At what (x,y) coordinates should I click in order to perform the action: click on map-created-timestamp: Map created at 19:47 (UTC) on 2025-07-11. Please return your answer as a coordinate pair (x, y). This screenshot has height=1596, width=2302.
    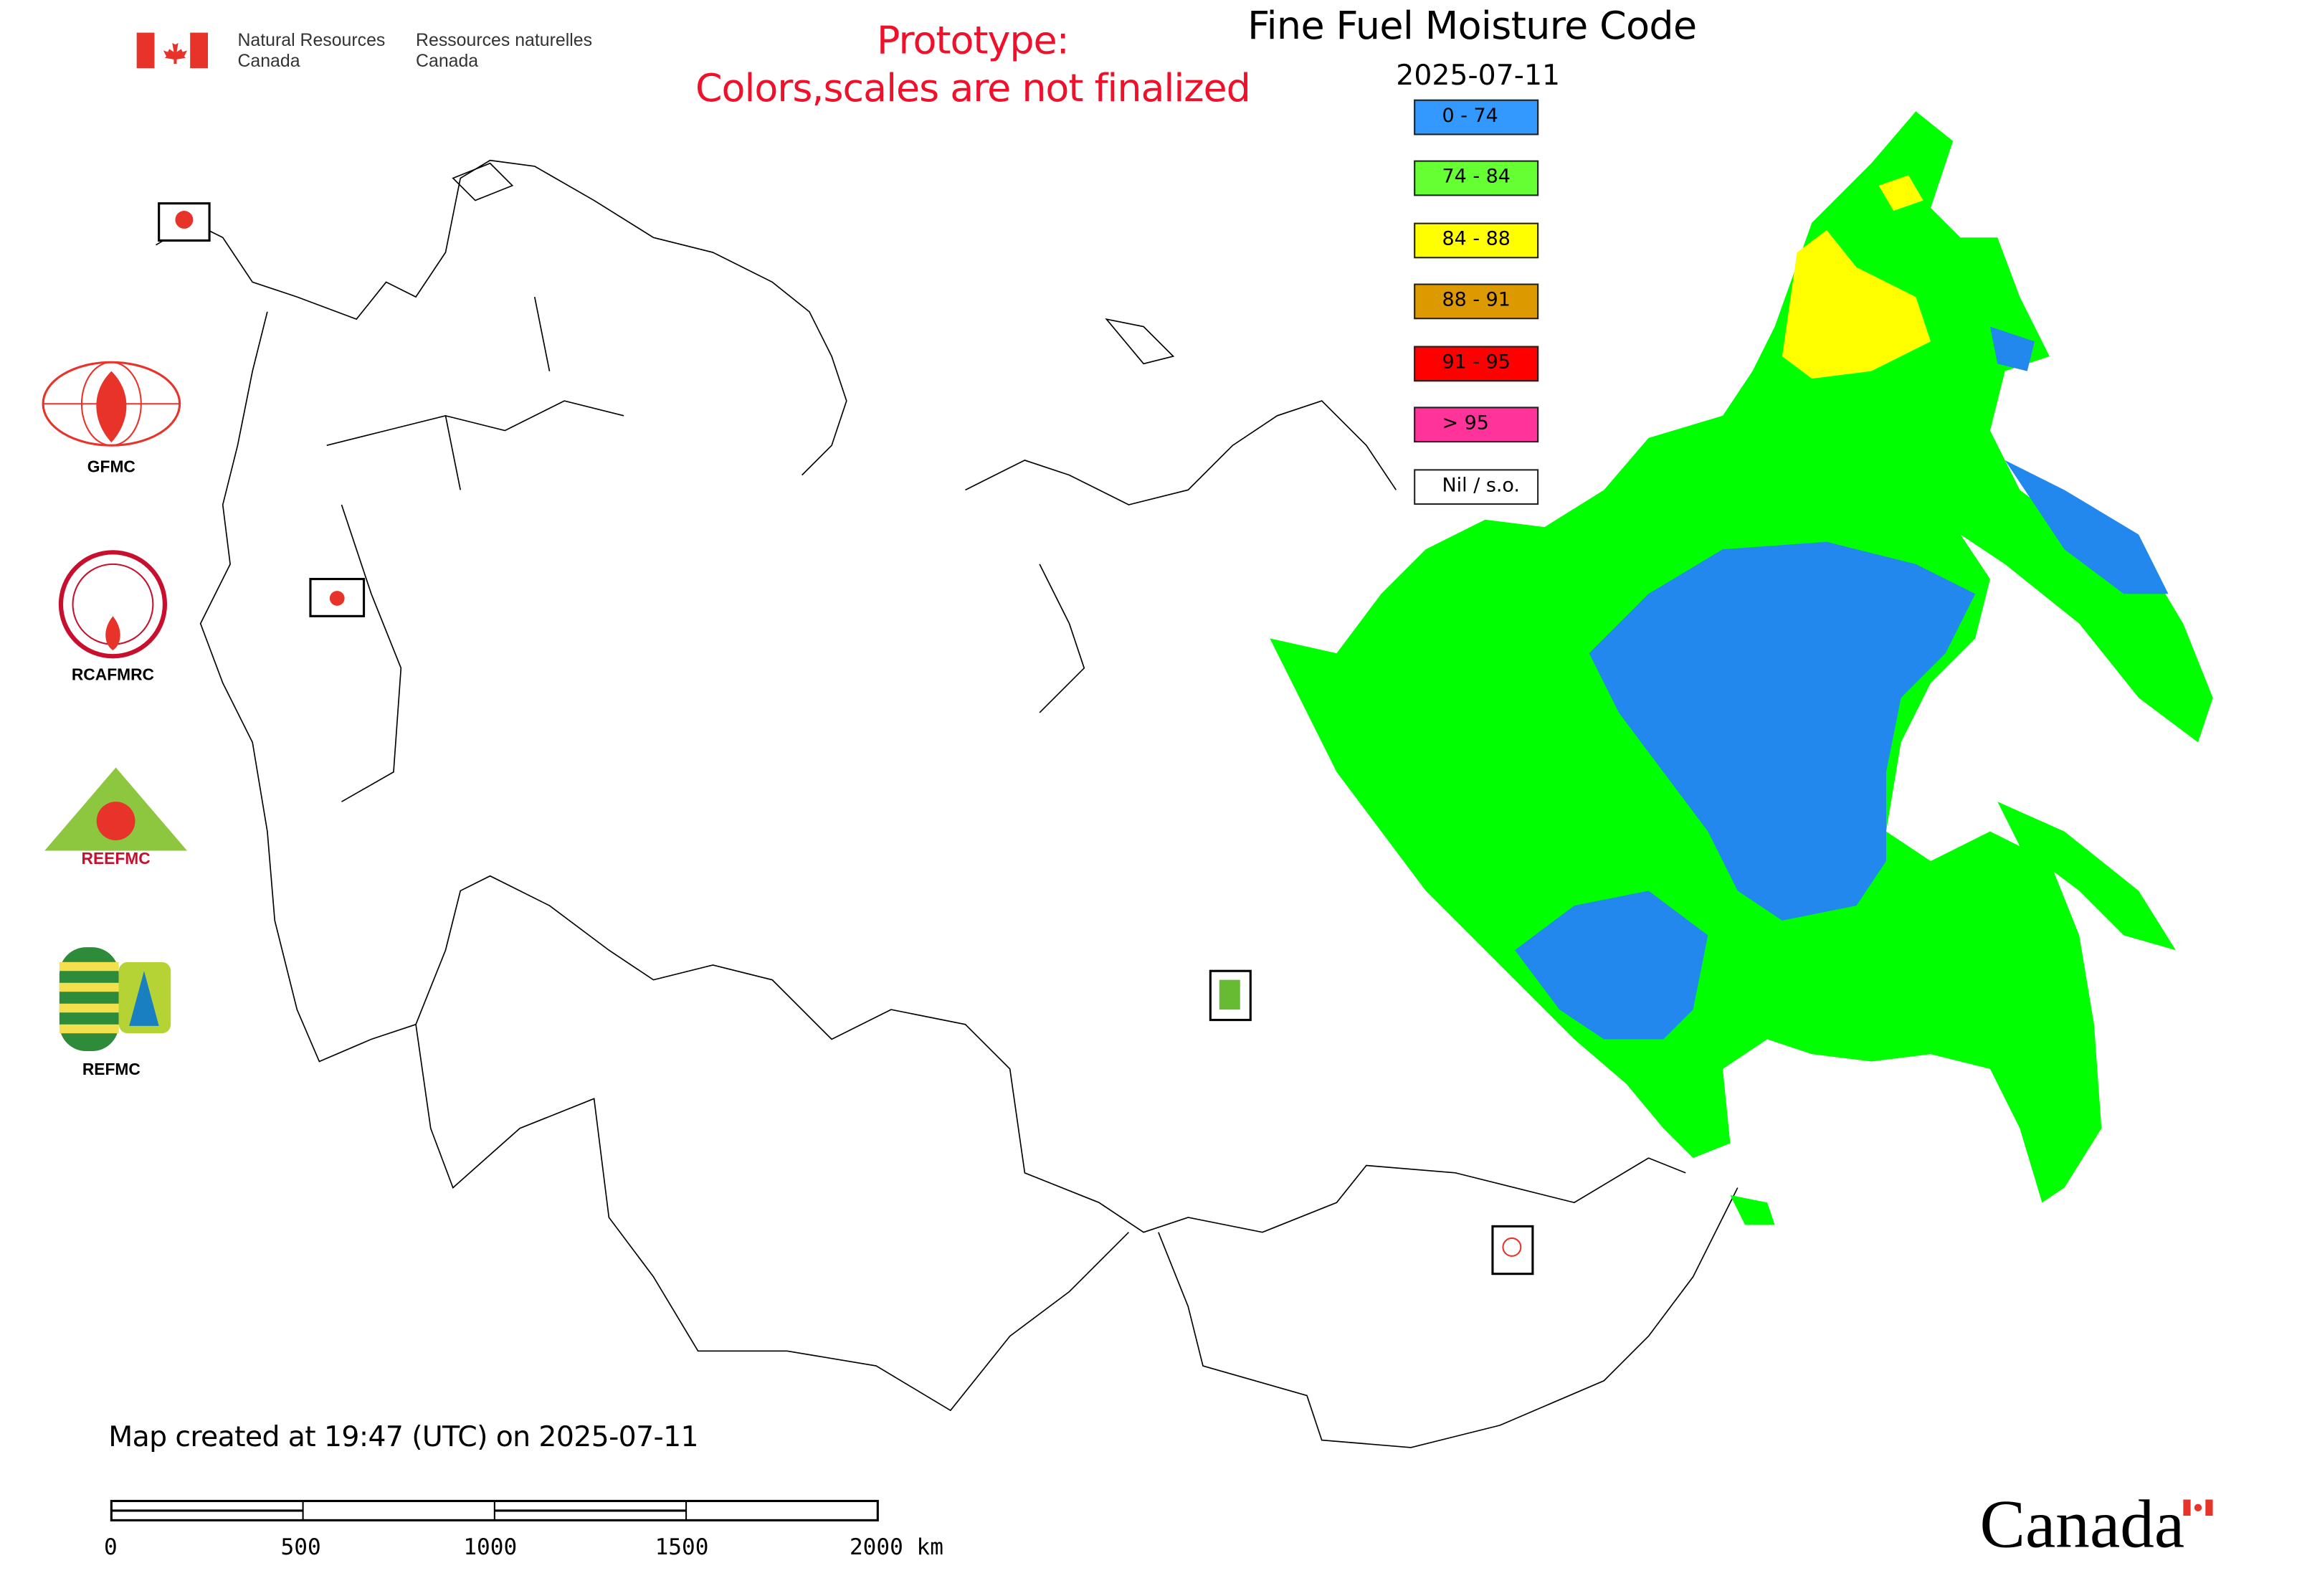
    Looking at the image, I should click on (403, 1437).